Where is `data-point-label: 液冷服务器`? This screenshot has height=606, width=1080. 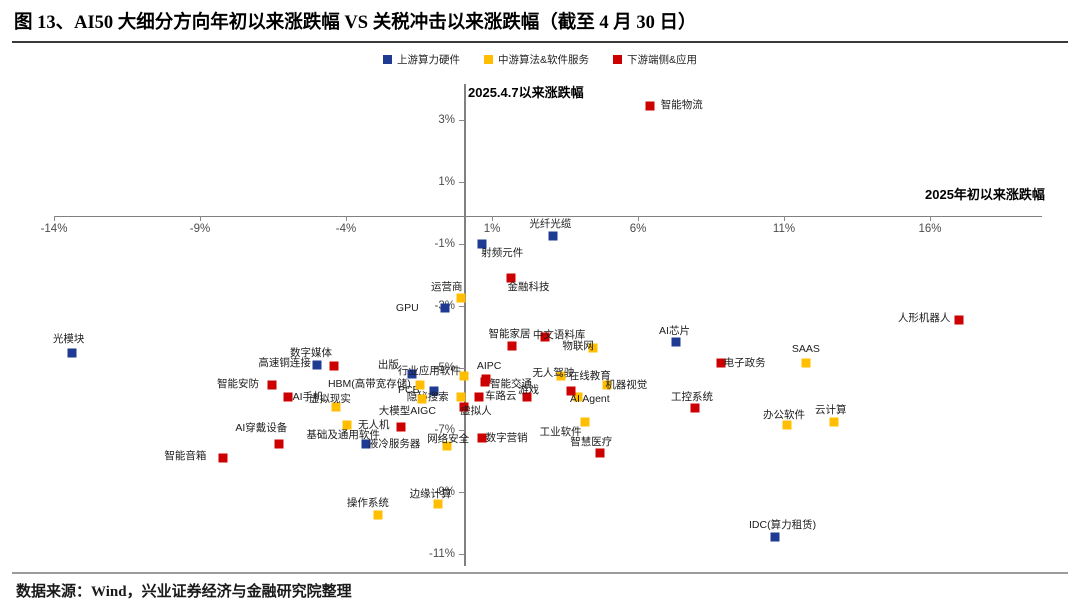
data-point-label: 液冷服务器 is located at coordinates (394, 443).